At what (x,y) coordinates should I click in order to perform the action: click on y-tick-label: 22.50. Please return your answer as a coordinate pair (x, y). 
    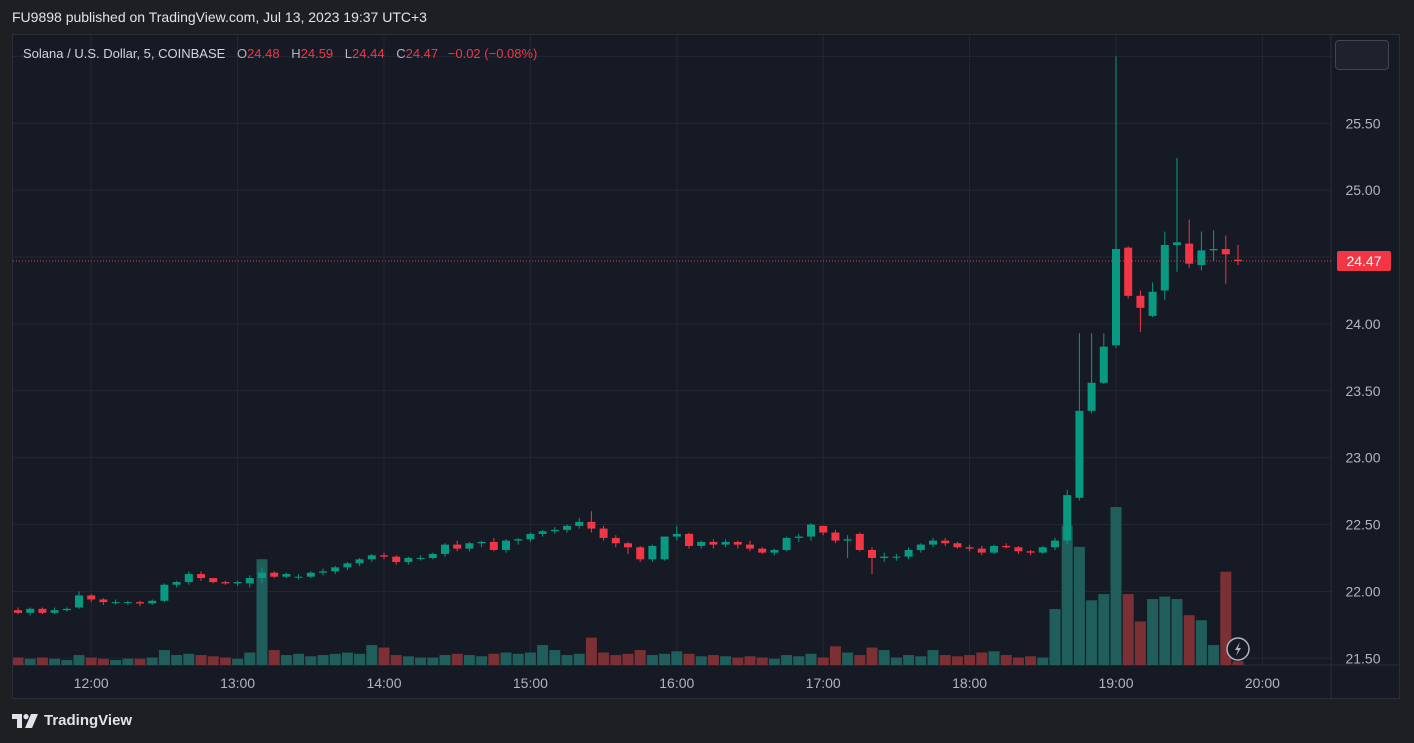
    Looking at the image, I should click on (1362, 525).